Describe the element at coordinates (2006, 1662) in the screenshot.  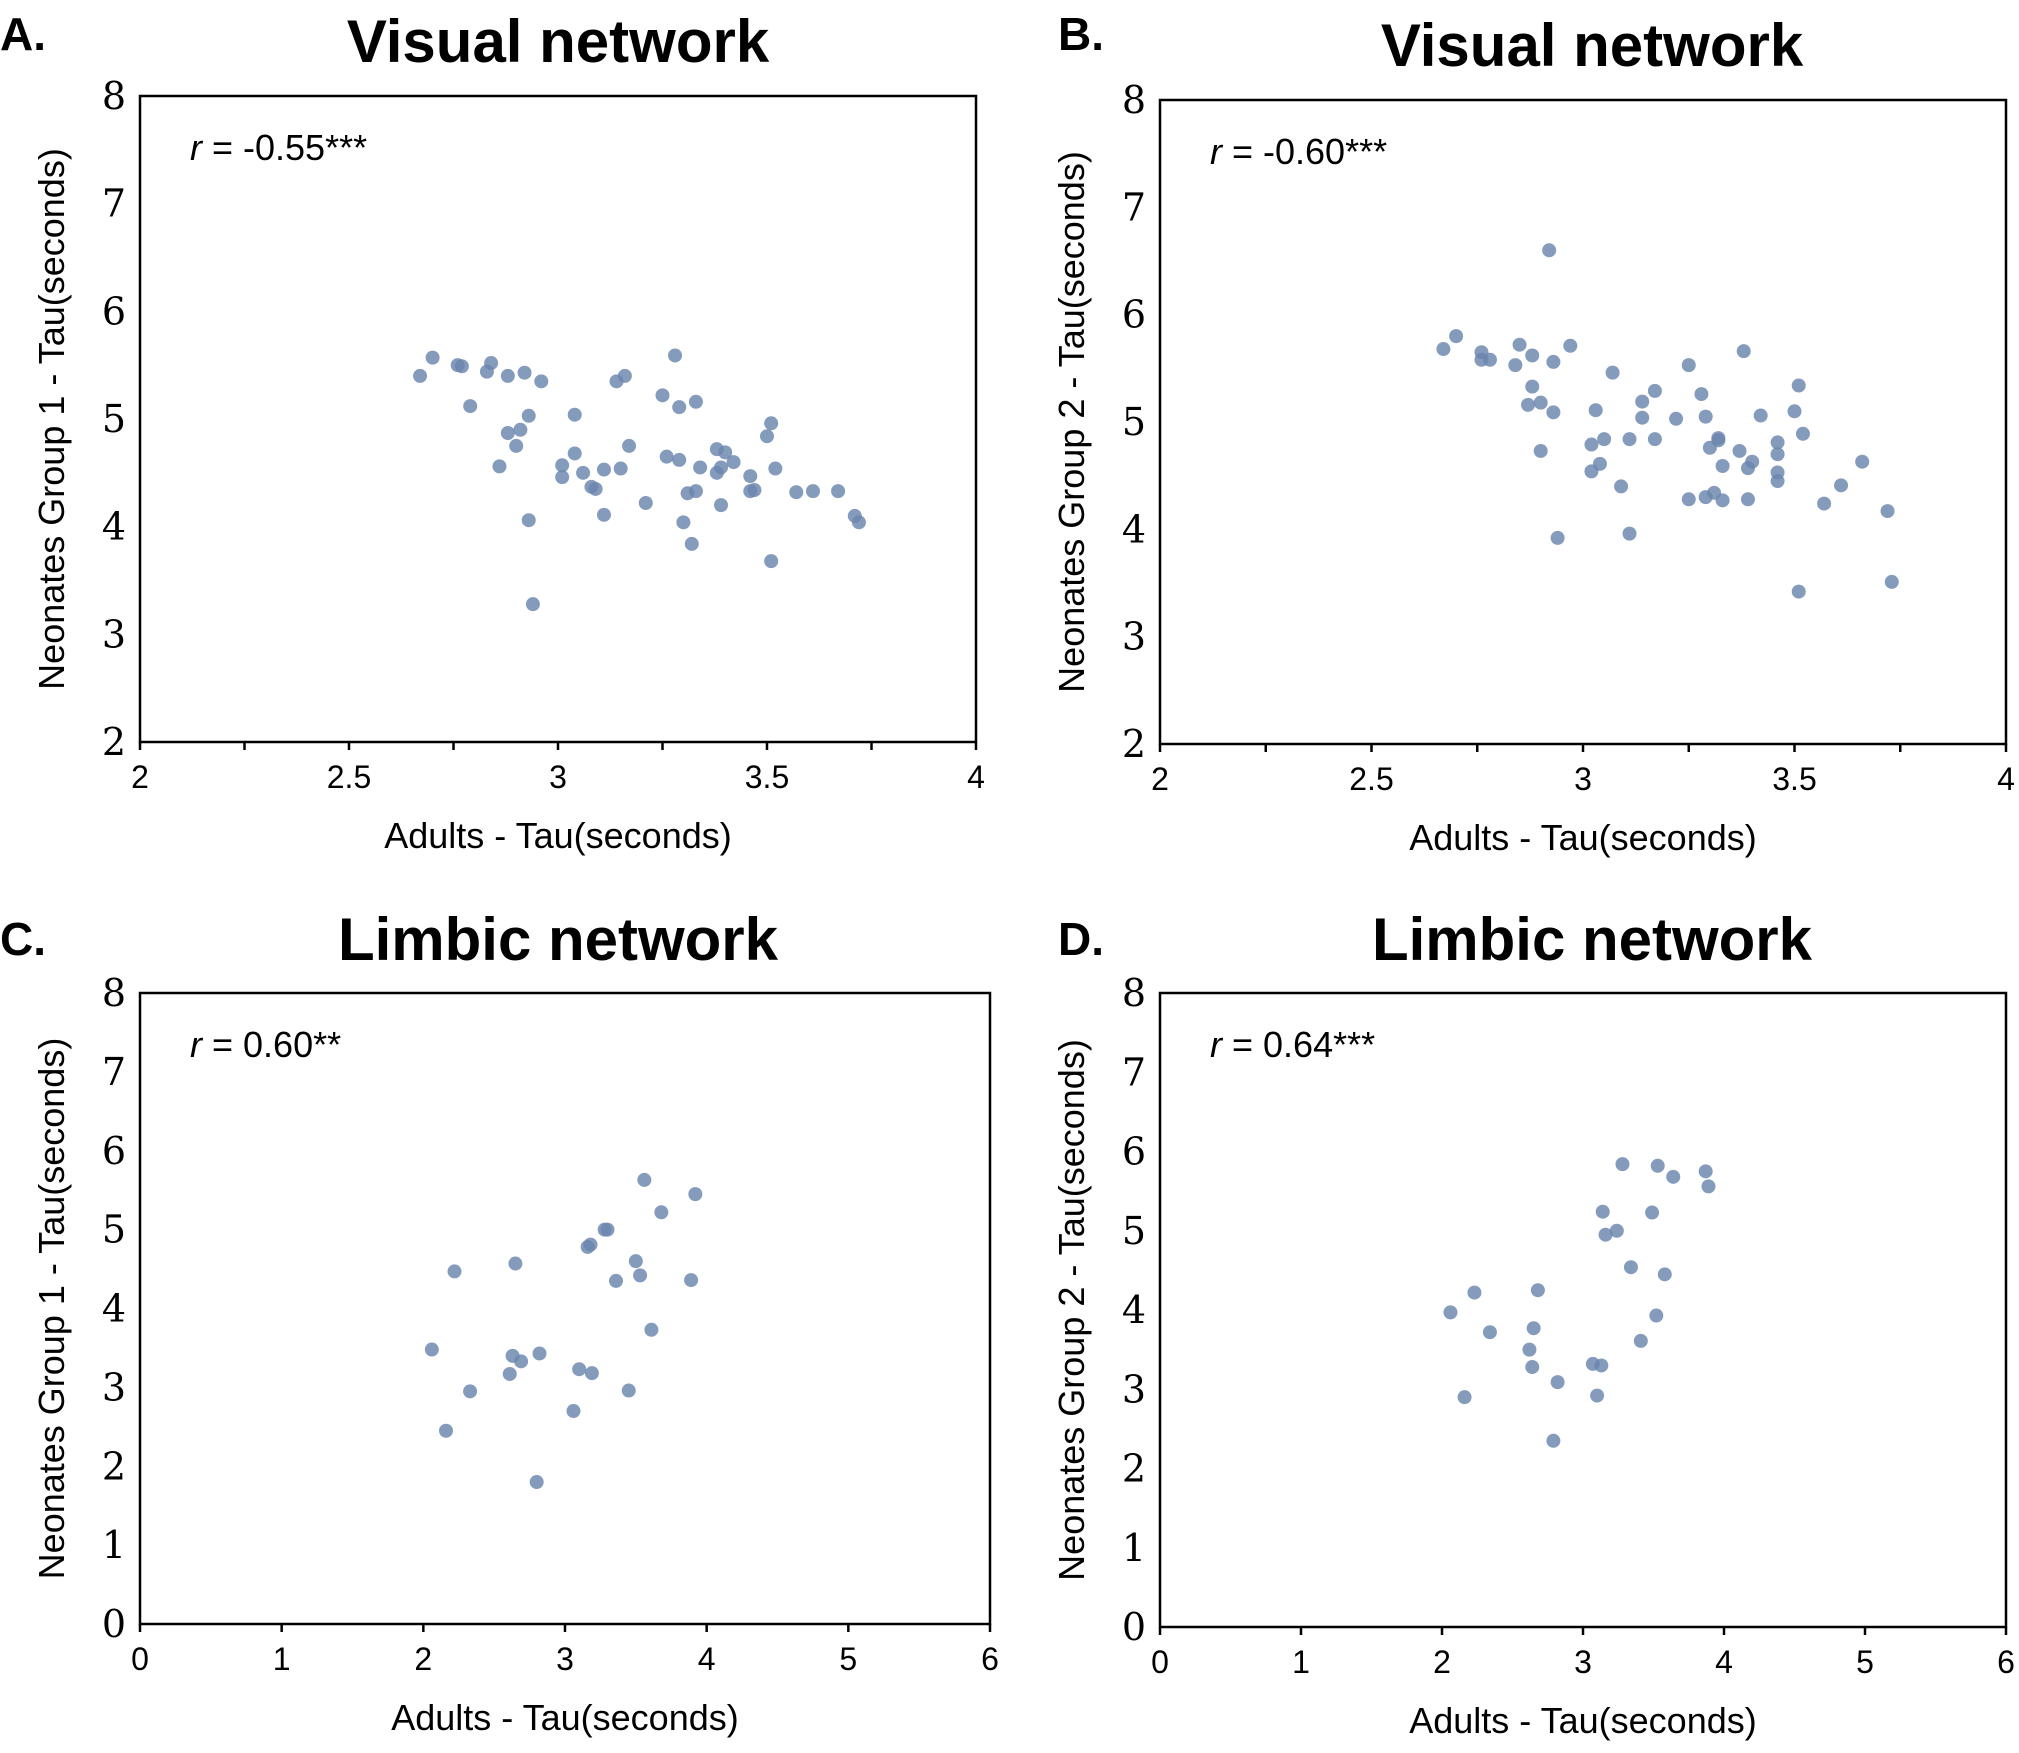
I see `x-tick-label: 6` at that location.